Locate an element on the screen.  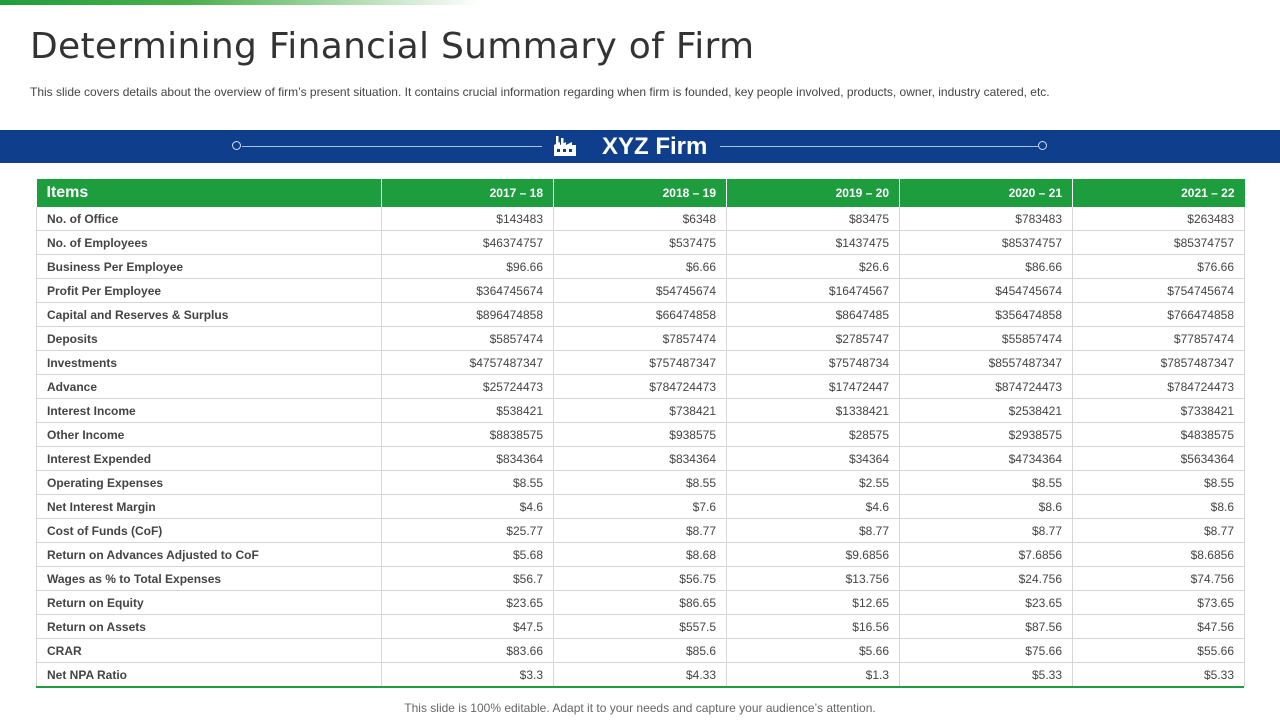
banner-title: XYZ Firm is located at coordinates (655, 146).